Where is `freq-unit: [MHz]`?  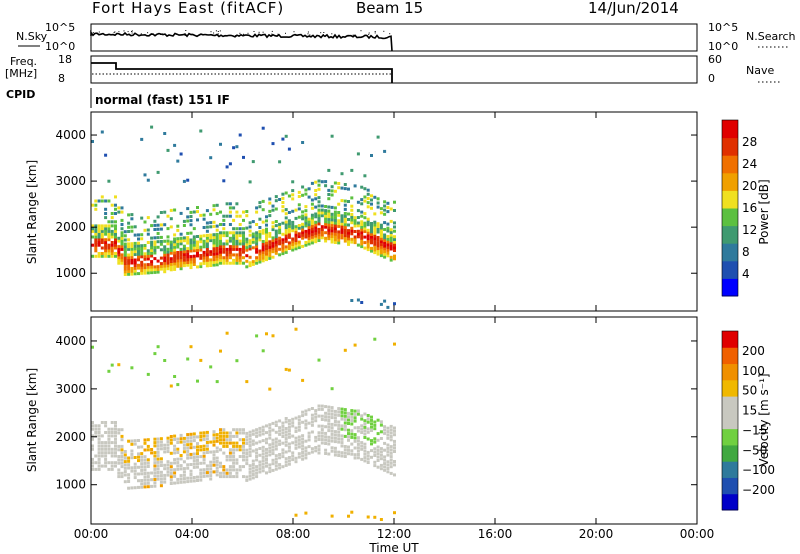 freq-unit: [MHz] is located at coordinates (21, 73).